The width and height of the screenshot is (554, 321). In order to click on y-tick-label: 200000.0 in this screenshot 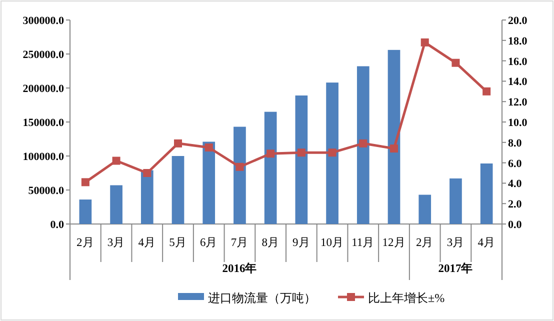, I will do `click(43, 89)`.